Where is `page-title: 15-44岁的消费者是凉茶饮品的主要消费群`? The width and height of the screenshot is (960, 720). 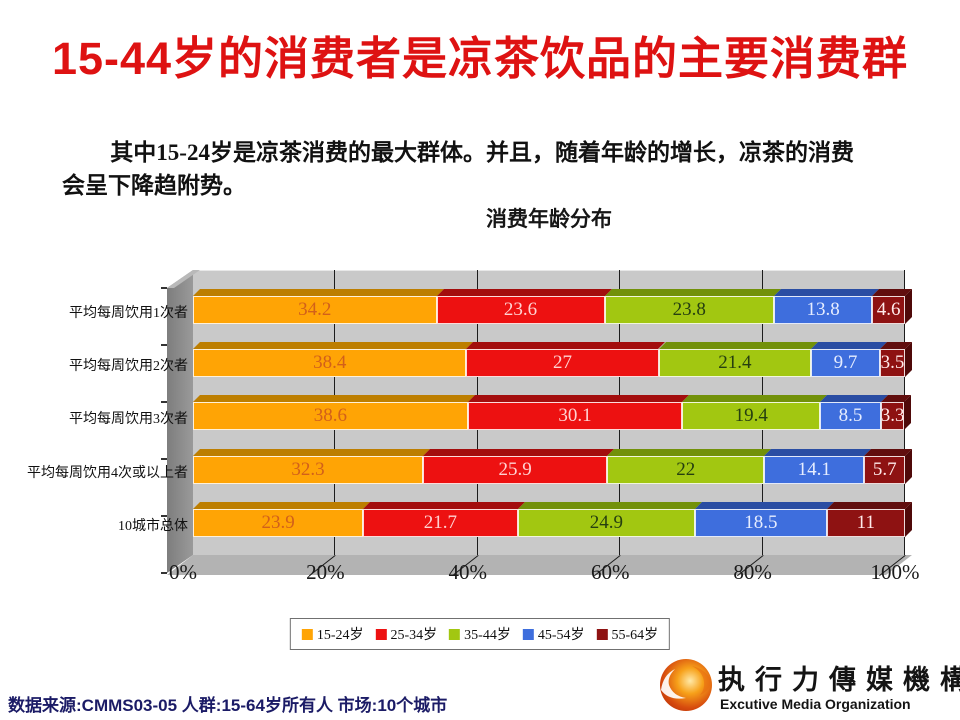 page-title: 15-44岁的消费者是凉茶饮品的主要消费群 is located at coordinates (480, 58).